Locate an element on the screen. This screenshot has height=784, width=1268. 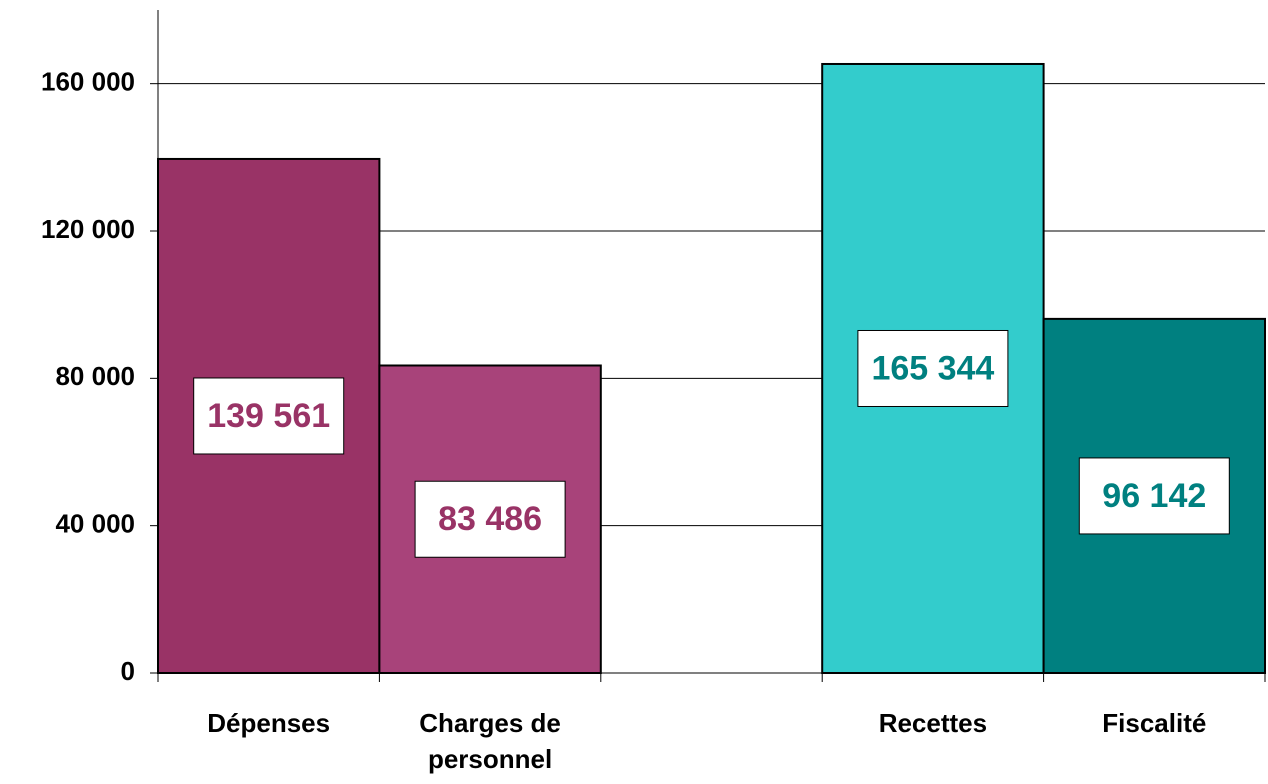
x-tick-label: Charges de personnel is located at coordinates (490, 741).